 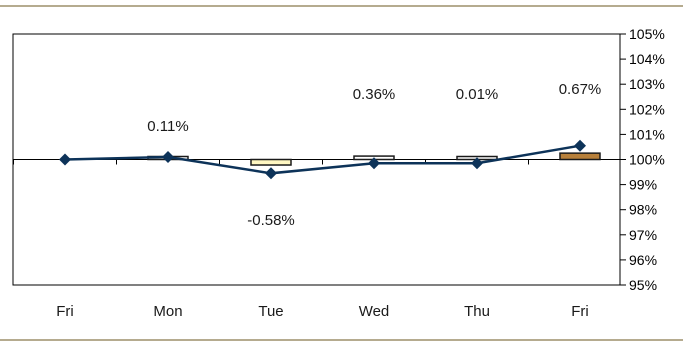 I want to click on y-tick-label: 100%, so click(x=647, y=160).